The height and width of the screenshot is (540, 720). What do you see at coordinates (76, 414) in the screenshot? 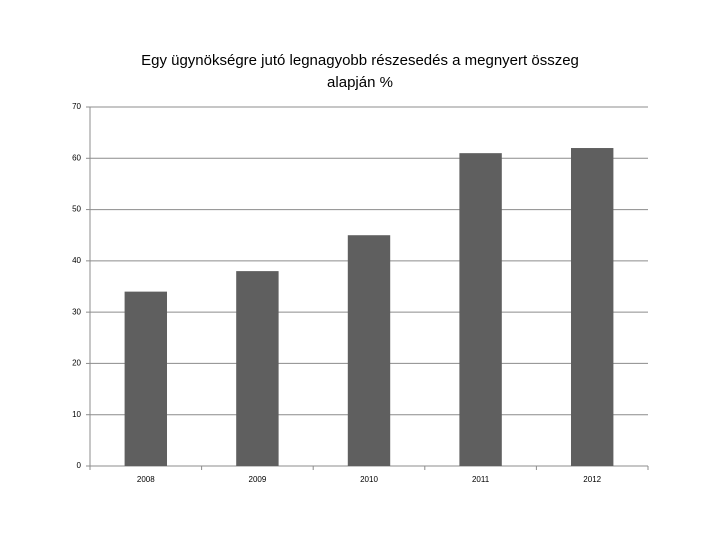
I see `y-tick-label: 10` at bounding box center [76, 414].